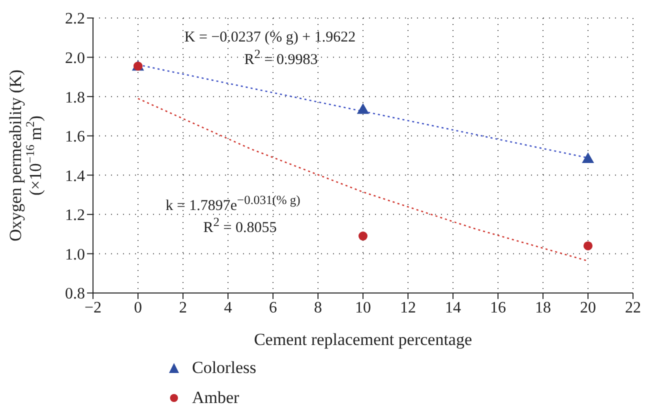  What do you see at coordinates (363, 339) in the screenshot?
I see `x-axis-title: Cement replacement percentage` at bounding box center [363, 339].